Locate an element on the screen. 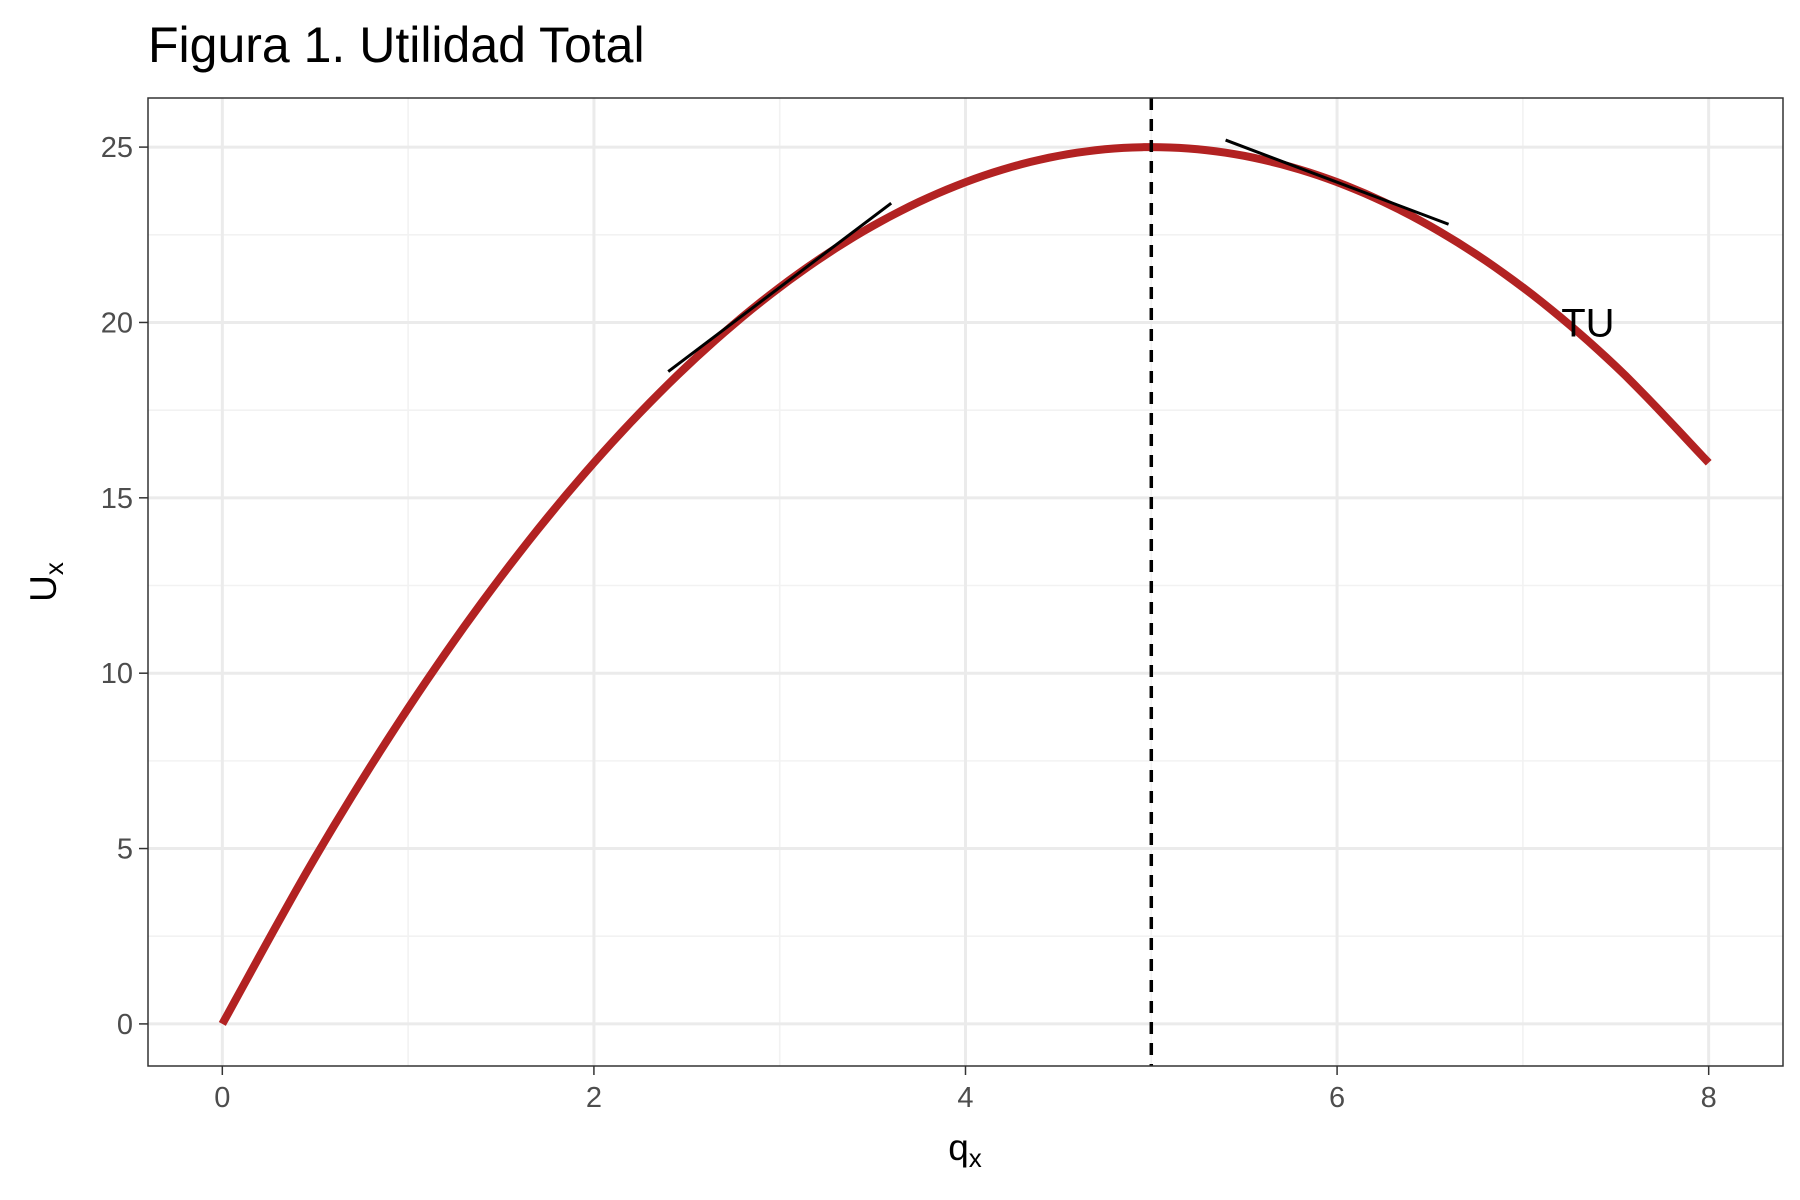 This screenshot has width=1800, height=1200. x-tick-label: 6 is located at coordinates (1337, 1098).